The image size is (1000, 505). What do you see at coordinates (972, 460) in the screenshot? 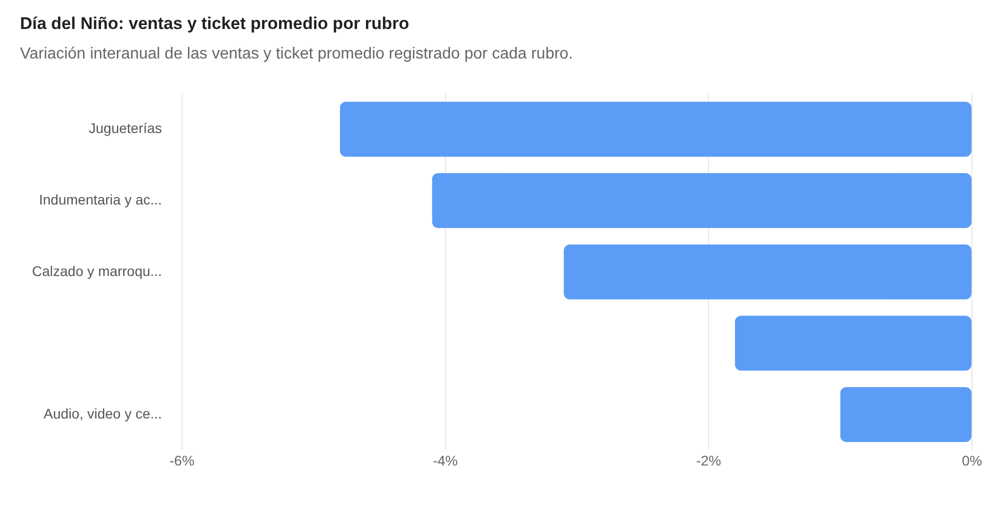
I see `x-tick-label: 0%` at bounding box center [972, 460].